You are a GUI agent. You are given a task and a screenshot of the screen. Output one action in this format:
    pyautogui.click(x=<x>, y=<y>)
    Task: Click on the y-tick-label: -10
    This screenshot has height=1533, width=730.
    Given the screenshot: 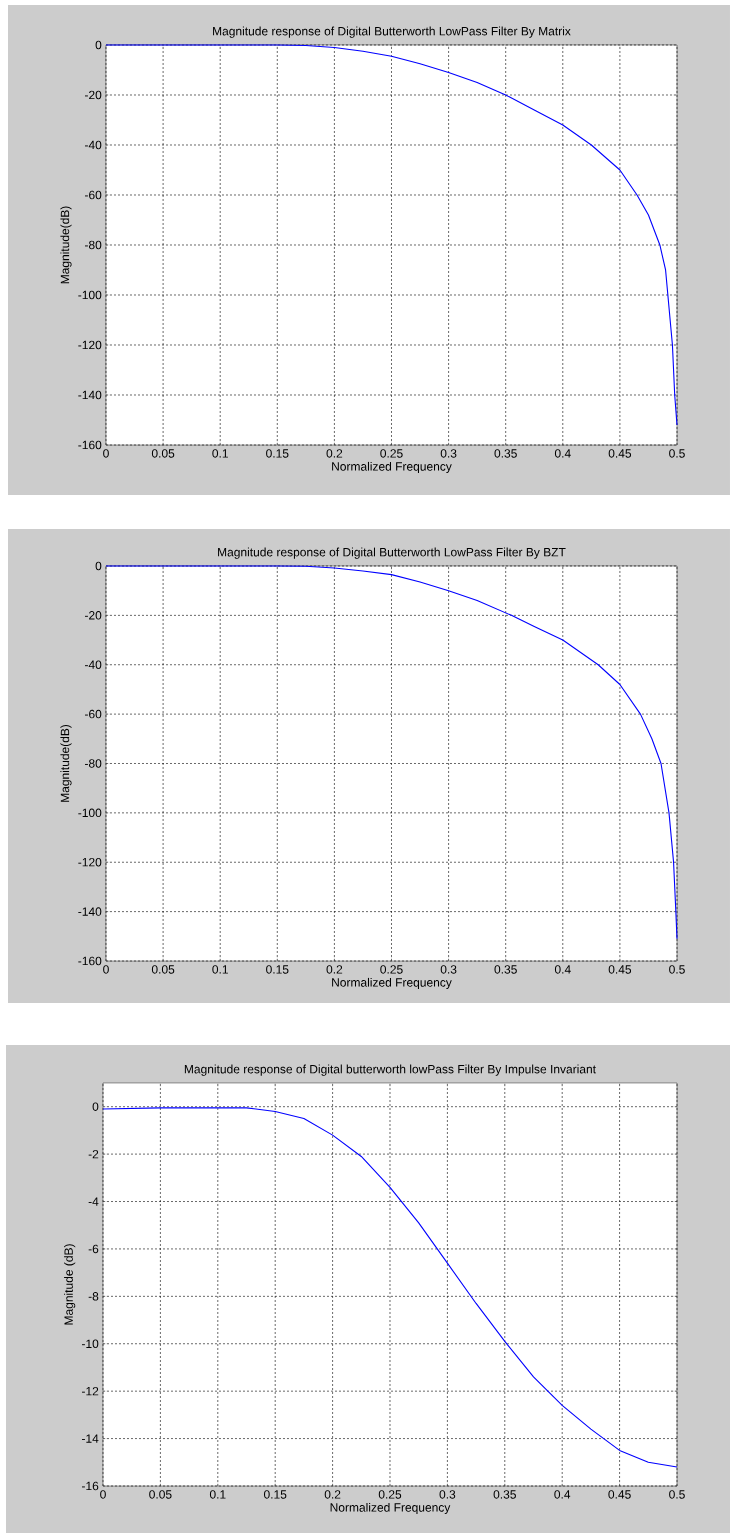 What is the action you would take?
    pyautogui.click(x=90, y=1343)
    